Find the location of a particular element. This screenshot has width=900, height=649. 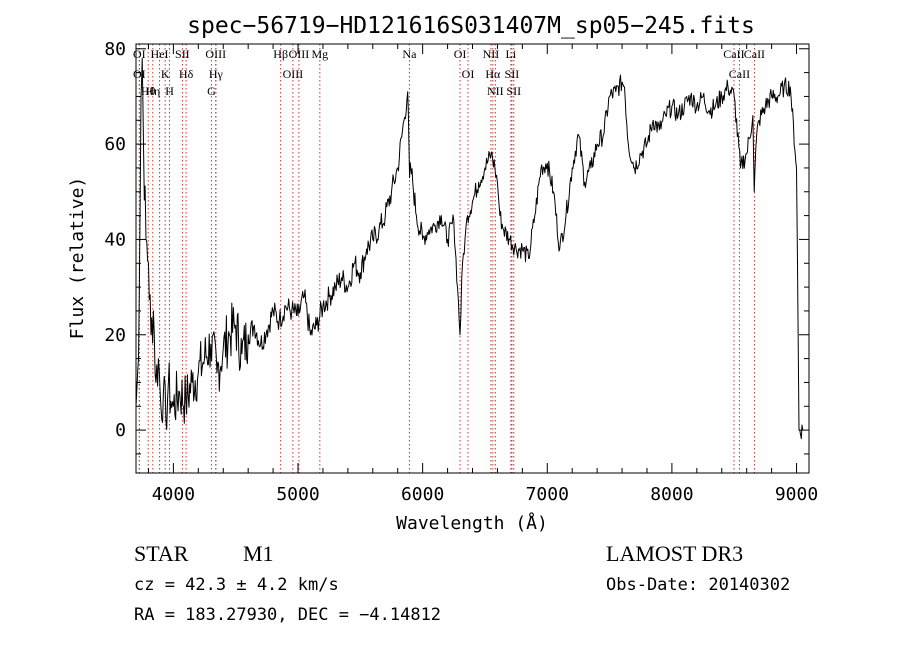

survey-name: LAMOST DR3 is located at coordinates (674, 553).